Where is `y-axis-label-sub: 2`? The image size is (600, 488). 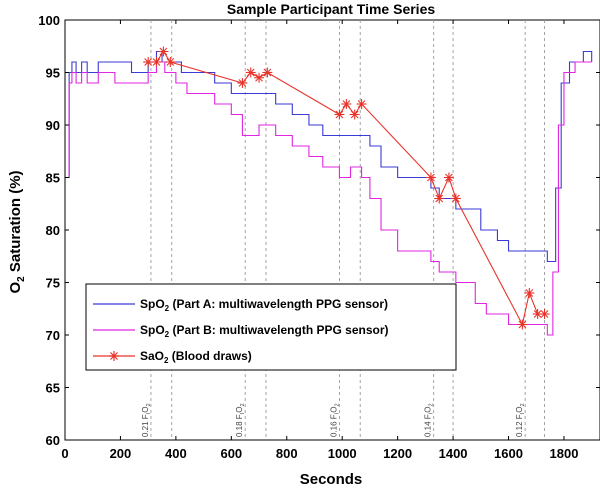 y-axis-label-sub: 2 is located at coordinates (21, 279).